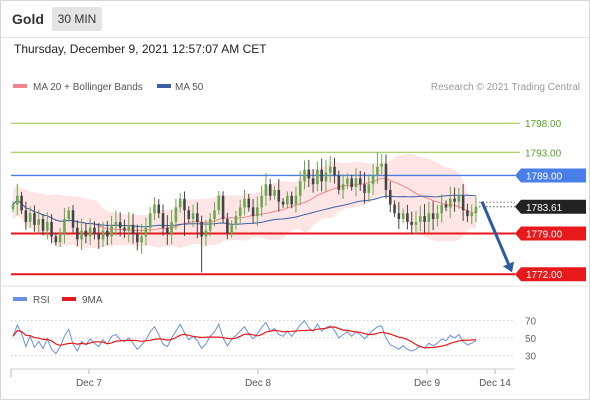  Describe the element at coordinates (244, 337) in the screenshot. I see `rsi-line` at that location.